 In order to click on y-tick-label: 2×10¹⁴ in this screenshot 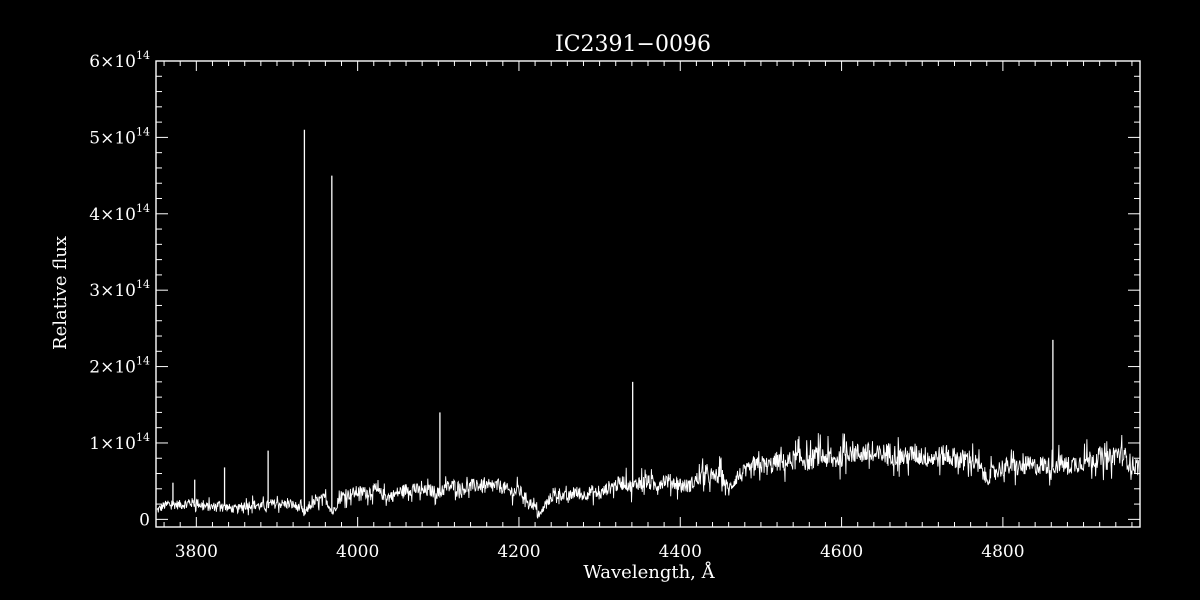, I will do `click(119, 366)`.